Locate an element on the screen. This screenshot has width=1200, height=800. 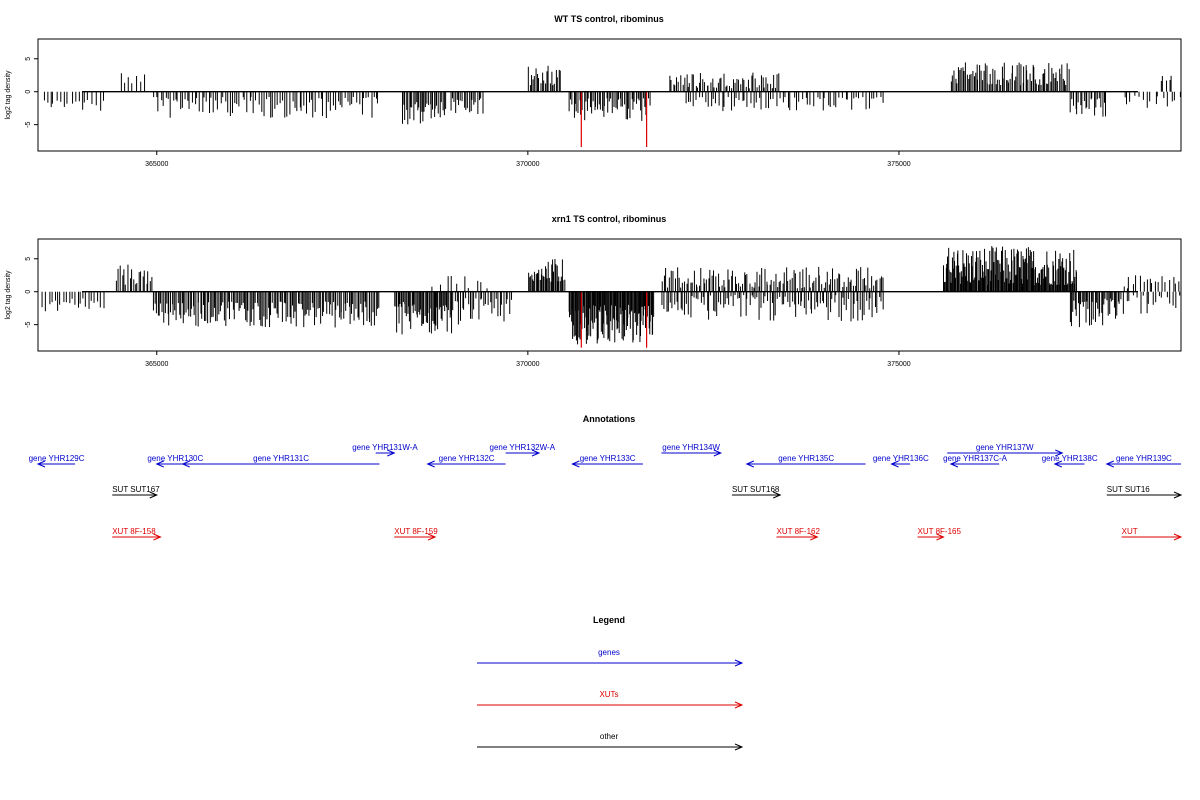
feature-label: gene YHR137W is located at coordinates (1005, 447).